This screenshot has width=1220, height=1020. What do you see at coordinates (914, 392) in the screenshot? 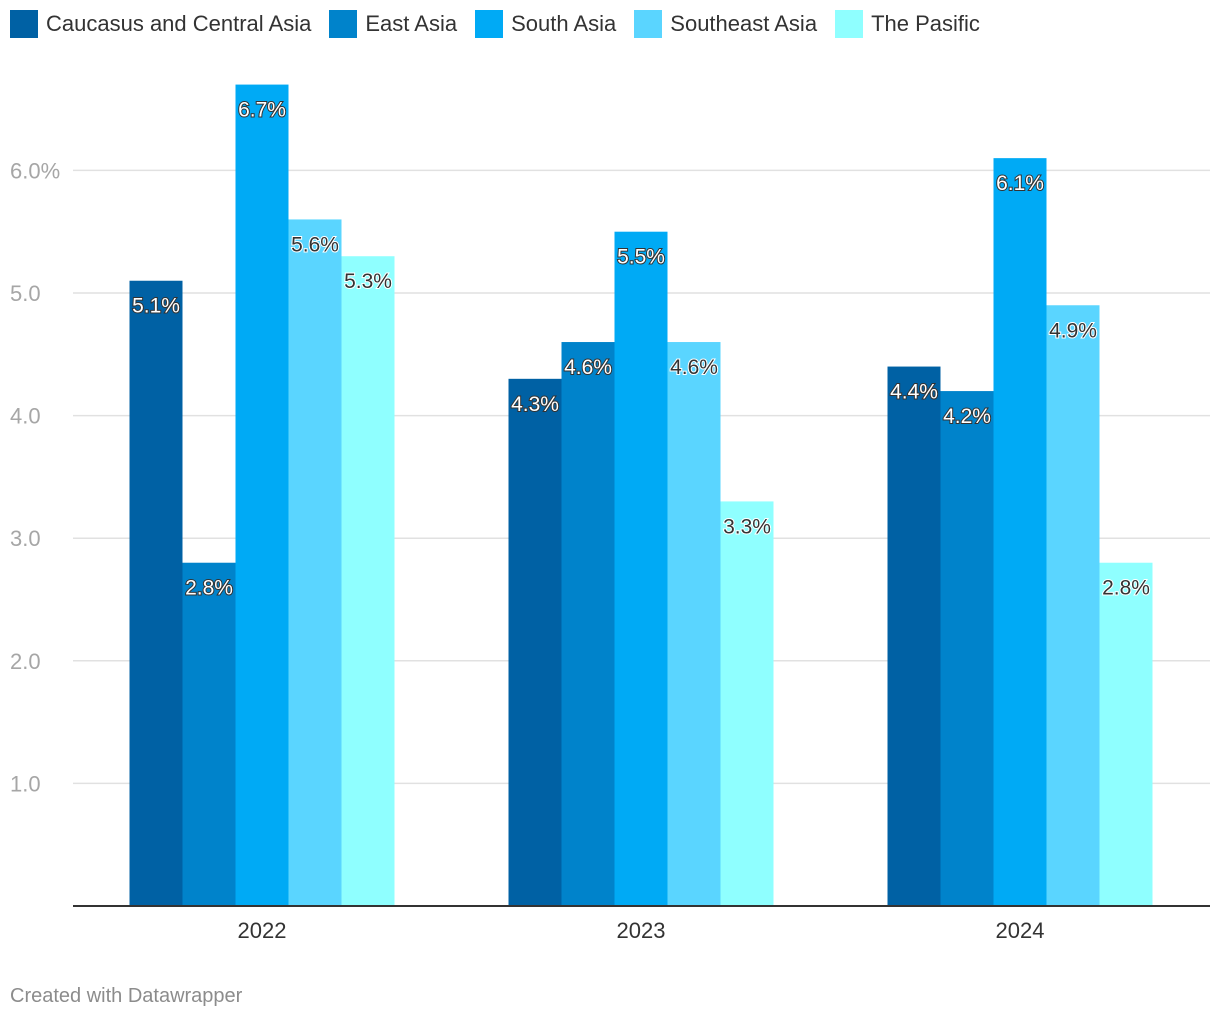
I see `data-label: 4.4%` at bounding box center [914, 392].